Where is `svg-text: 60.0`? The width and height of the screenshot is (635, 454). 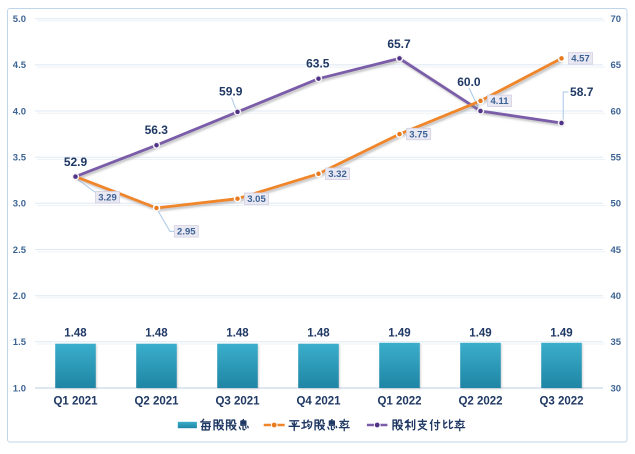
svg-text: 60.0 is located at coordinates (469, 82).